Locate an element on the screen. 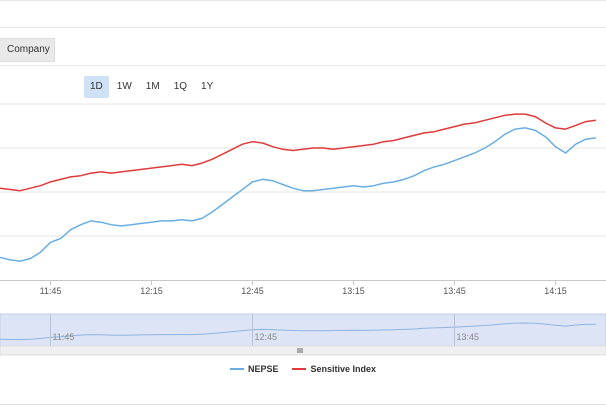 The width and height of the screenshot is (606, 409). legend-sensitive-swatch is located at coordinates (299, 369).